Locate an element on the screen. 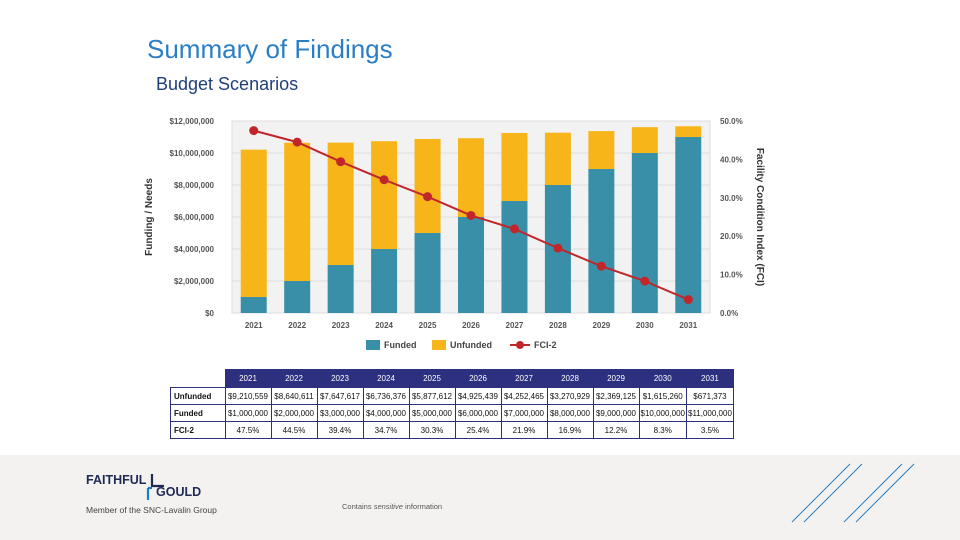  legend-label: FCI-2 is located at coordinates (545, 345).